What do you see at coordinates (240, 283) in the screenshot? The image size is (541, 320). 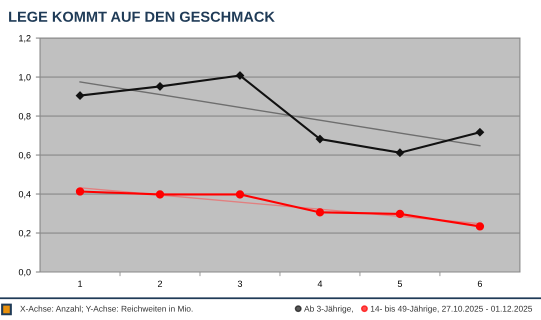 I see `x-tick-label: 3` at bounding box center [240, 283].